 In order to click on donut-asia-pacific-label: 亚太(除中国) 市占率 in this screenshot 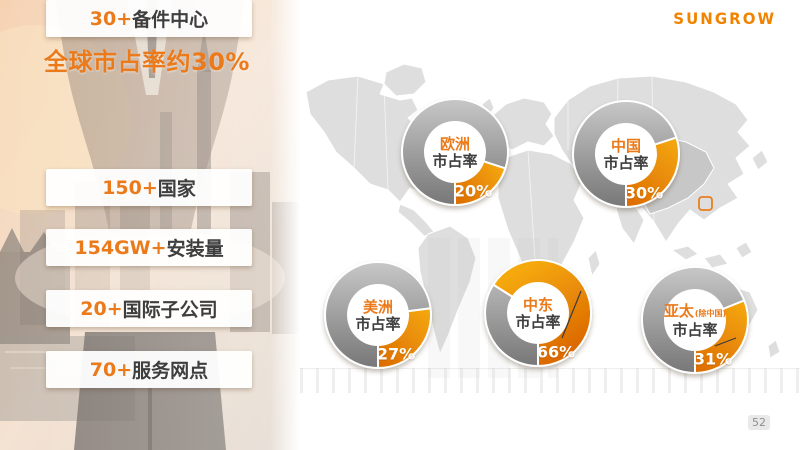, I will do `click(695, 321)`.